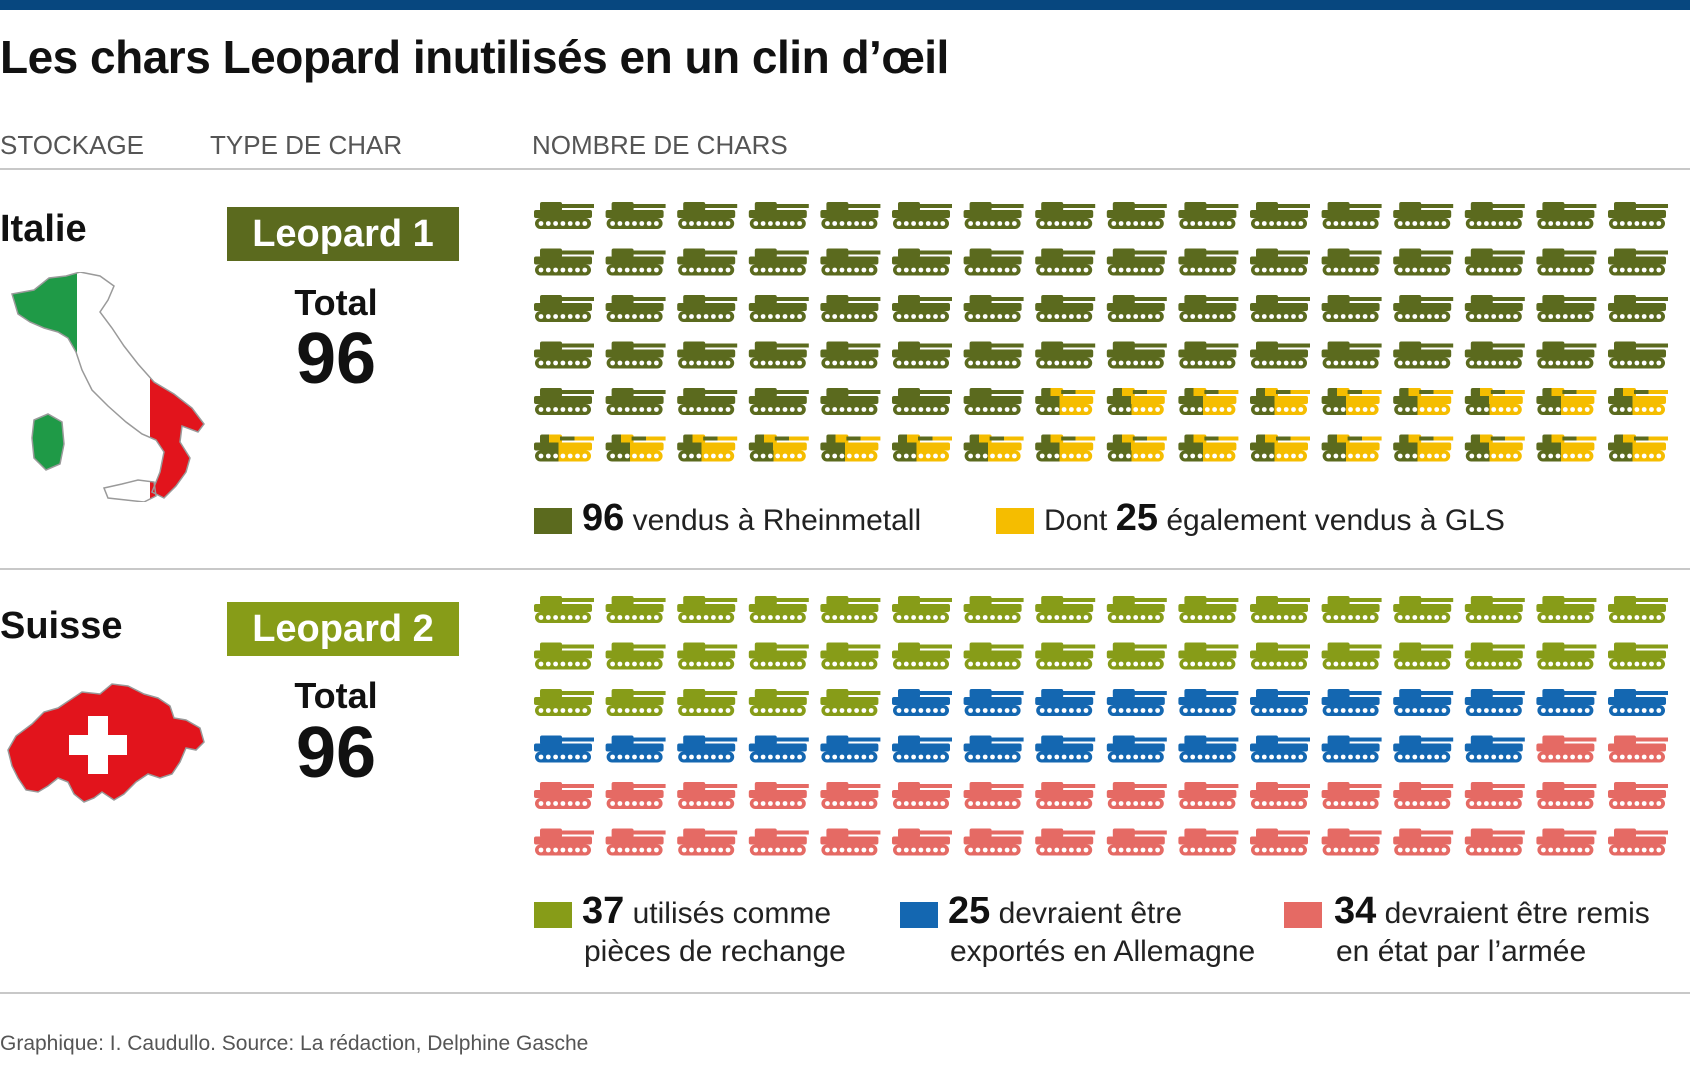  Describe the element at coordinates (660, 145) in the screenshot. I see `column-header-count: NOMBRE DE CHARS` at that location.